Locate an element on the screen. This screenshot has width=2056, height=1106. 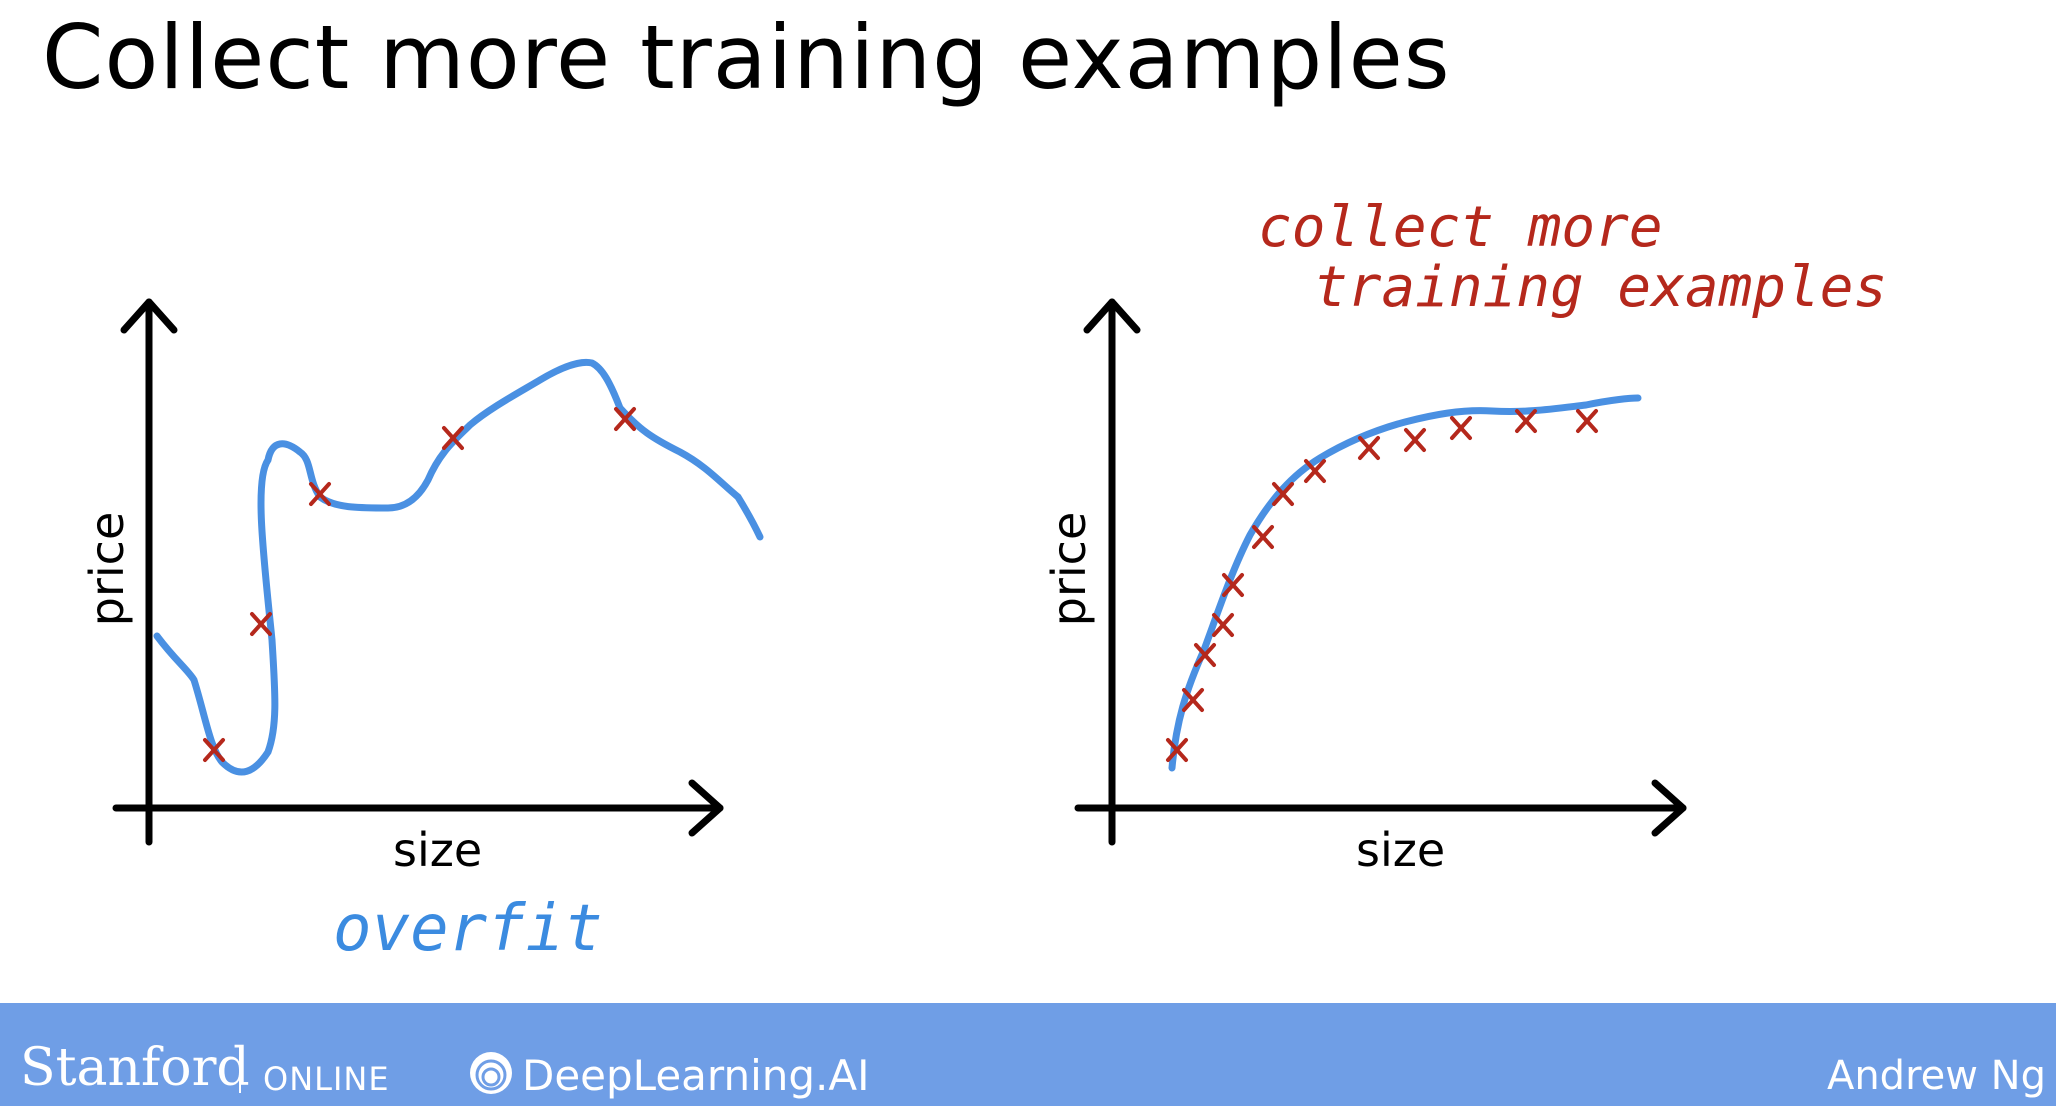
left-axes is located at coordinates (418, 572).